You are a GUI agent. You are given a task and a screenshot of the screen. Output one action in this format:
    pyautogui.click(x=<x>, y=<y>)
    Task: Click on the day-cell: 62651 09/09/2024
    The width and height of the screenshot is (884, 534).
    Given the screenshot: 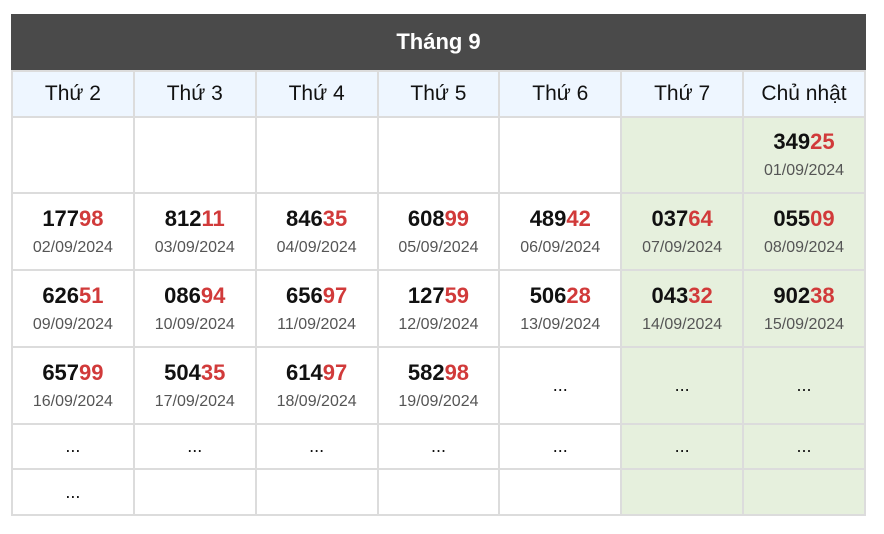 What is the action you would take?
    pyautogui.click(x=73, y=308)
    